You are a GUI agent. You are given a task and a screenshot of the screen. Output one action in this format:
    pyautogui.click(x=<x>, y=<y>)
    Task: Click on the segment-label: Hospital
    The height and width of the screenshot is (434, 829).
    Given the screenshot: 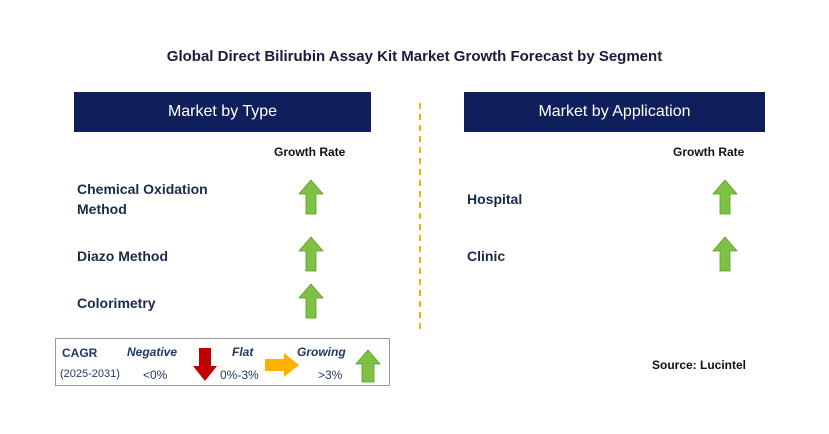 What is the action you would take?
    pyautogui.click(x=495, y=199)
    